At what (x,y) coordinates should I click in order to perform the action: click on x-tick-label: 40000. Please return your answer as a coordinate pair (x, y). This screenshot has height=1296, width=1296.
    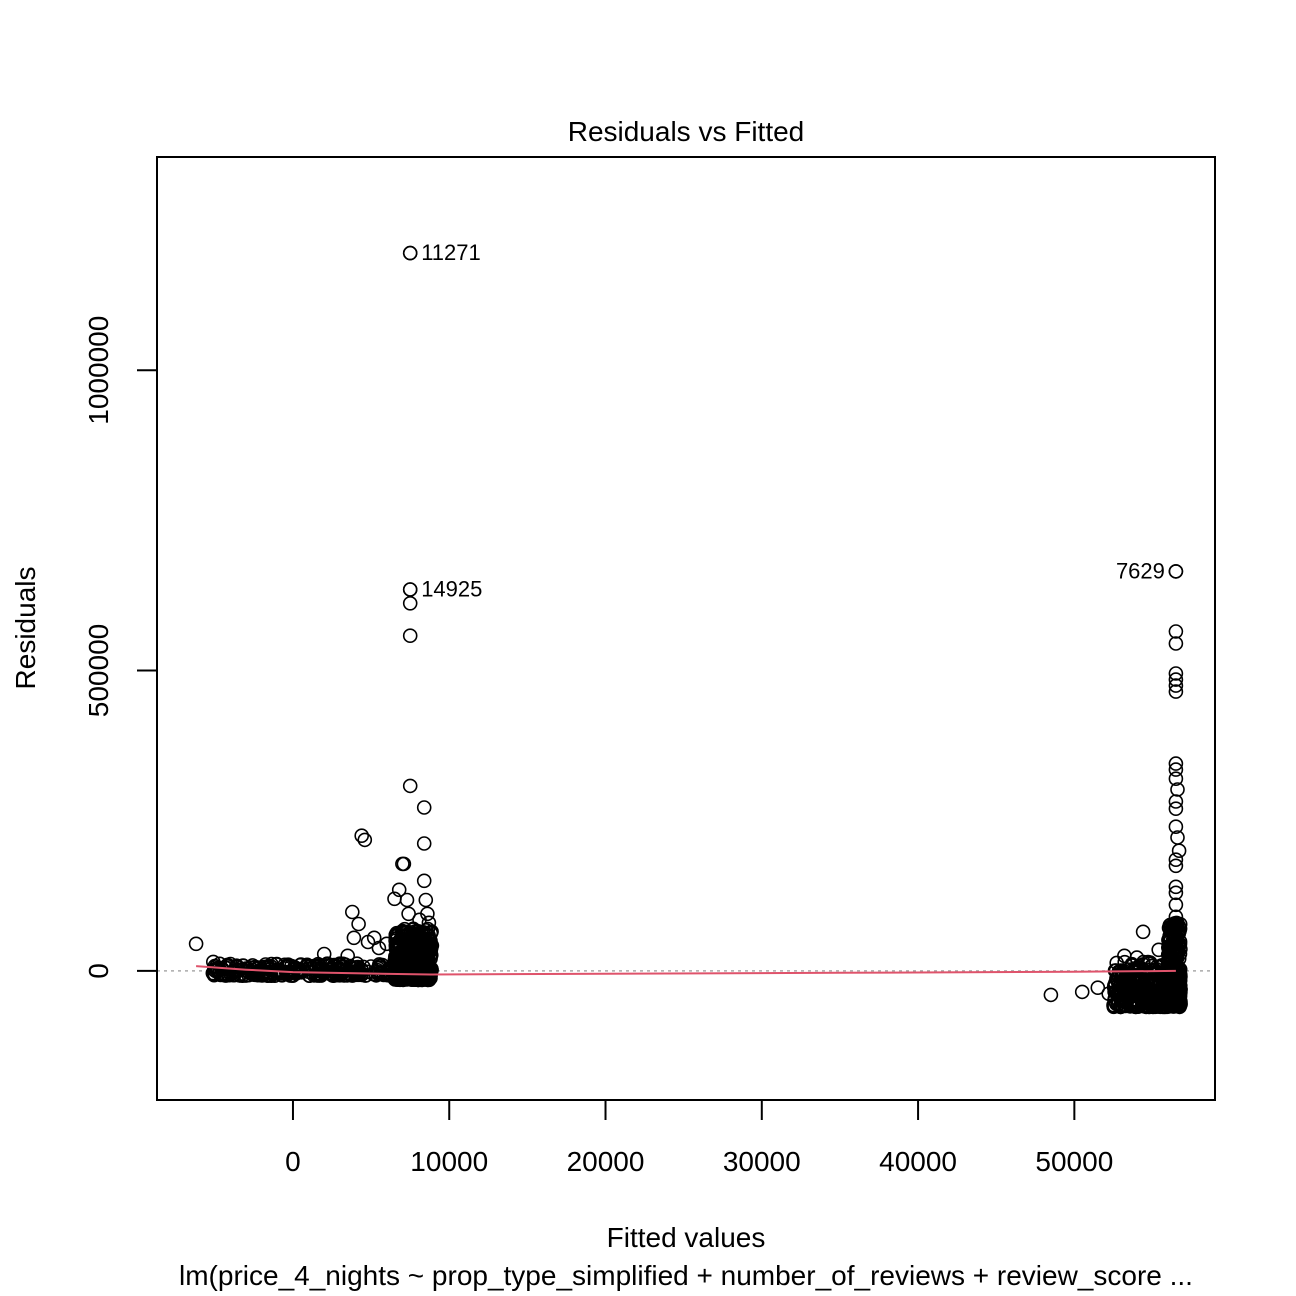
    Looking at the image, I should click on (918, 1161).